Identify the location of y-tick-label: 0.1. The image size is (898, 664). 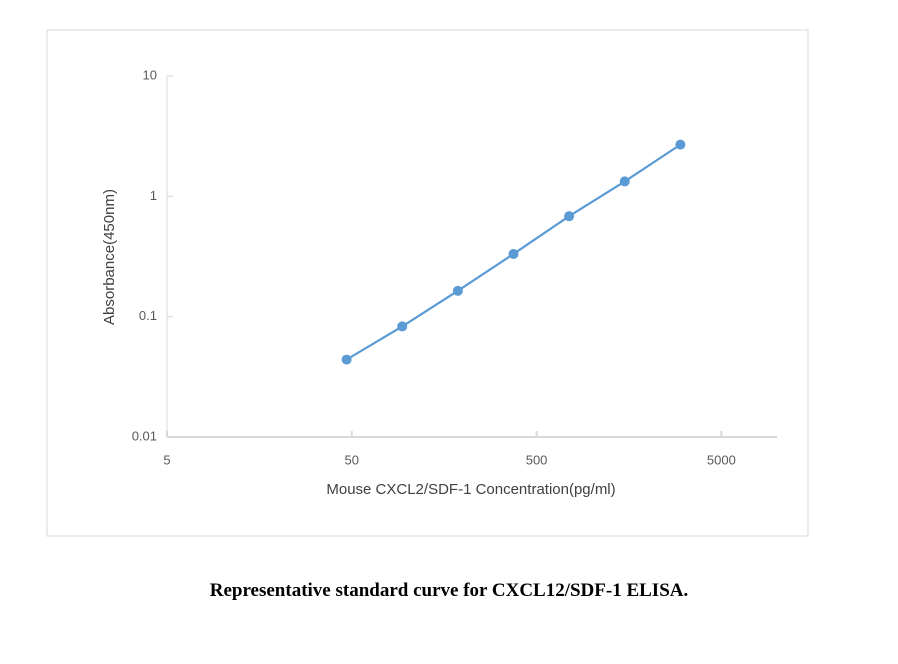
(148, 315).